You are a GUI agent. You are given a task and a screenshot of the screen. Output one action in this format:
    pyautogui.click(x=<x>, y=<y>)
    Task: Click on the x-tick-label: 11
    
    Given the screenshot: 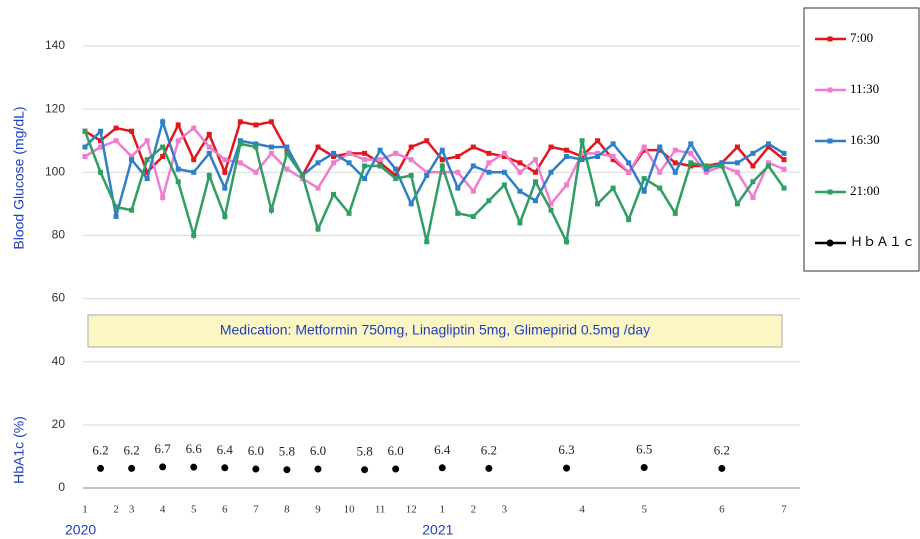 What is the action you would take?
    pyautogui.click(x=380, y=510)
    